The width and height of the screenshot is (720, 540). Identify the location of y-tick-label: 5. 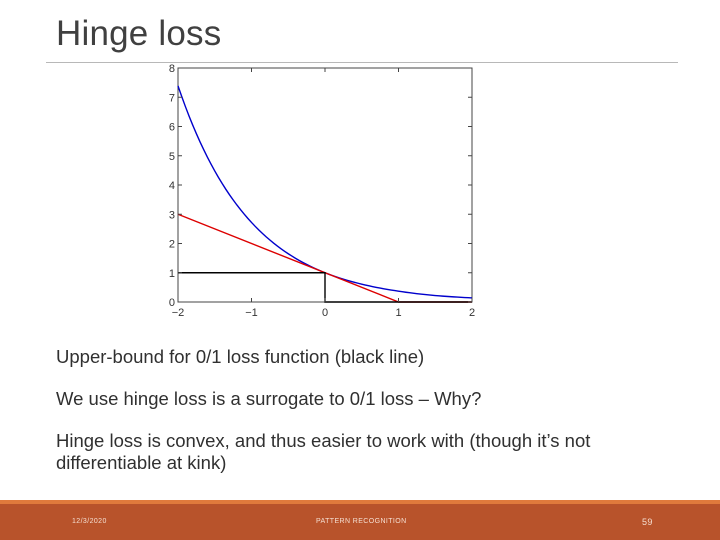
(172, 157).